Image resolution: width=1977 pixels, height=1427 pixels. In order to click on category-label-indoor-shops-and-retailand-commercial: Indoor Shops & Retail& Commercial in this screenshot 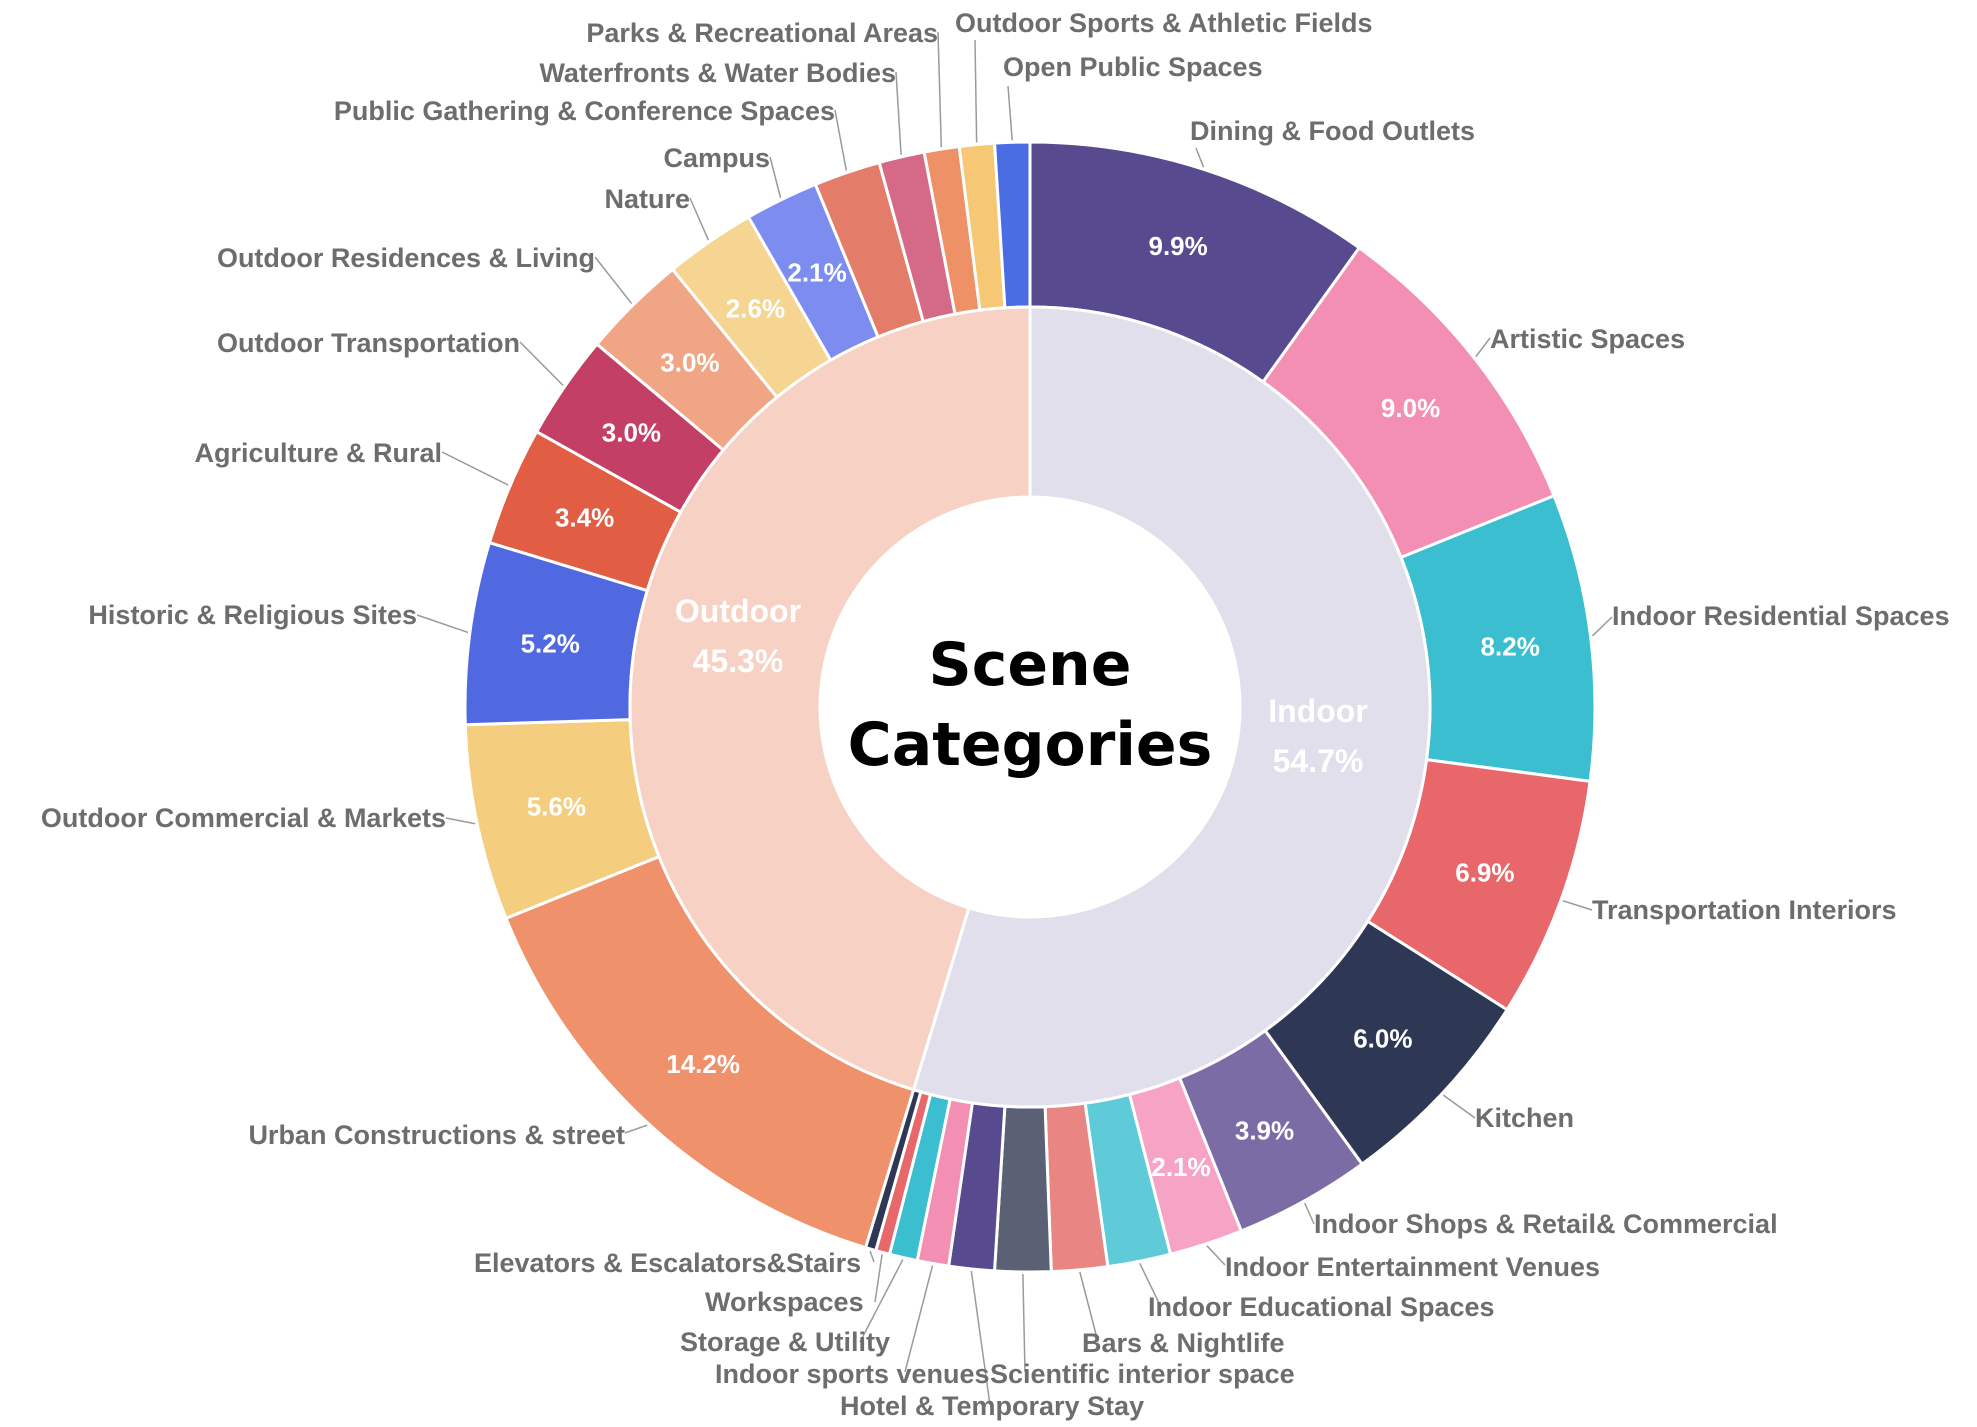, I will do `click(1546, 1224)`.